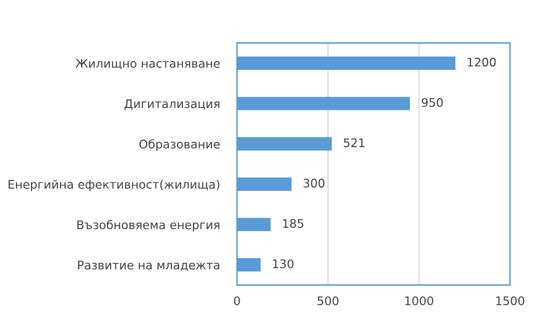  What do you see at coordinates (419, 301) in the screenshot?
I see `x-tick-label: 1000` at bounding box center [419, 301].